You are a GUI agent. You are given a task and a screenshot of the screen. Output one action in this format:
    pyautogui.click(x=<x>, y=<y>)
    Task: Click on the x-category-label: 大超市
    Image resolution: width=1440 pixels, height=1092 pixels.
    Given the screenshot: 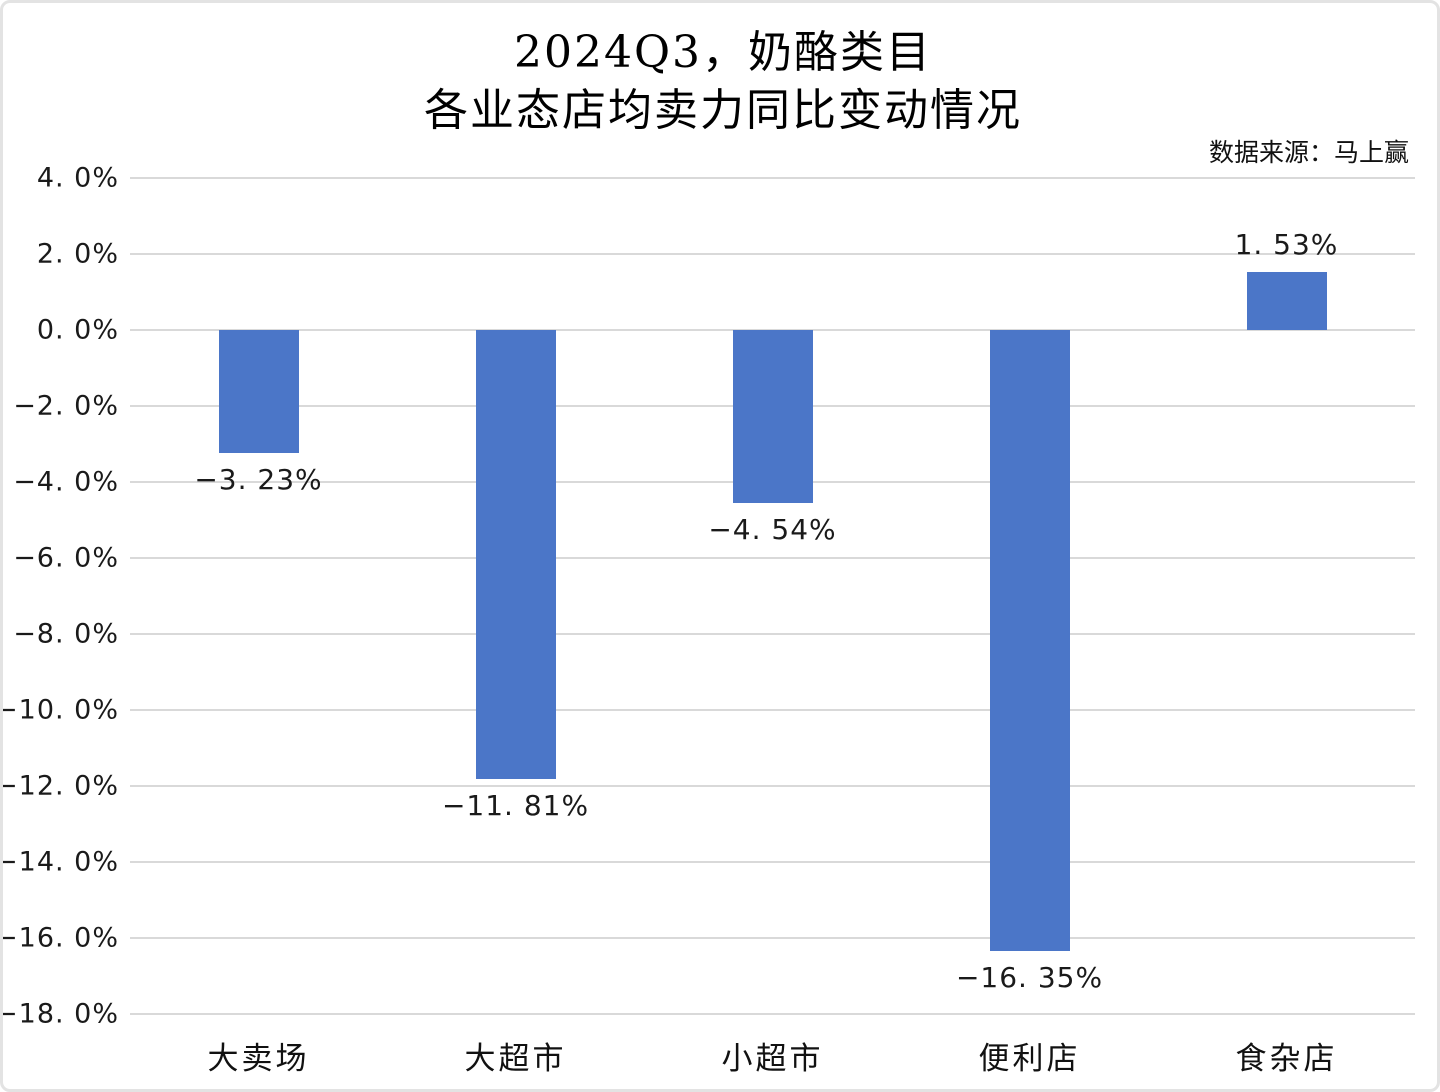 What is the action you would take?
    pyautogui.click(x=515, y=1059)
    